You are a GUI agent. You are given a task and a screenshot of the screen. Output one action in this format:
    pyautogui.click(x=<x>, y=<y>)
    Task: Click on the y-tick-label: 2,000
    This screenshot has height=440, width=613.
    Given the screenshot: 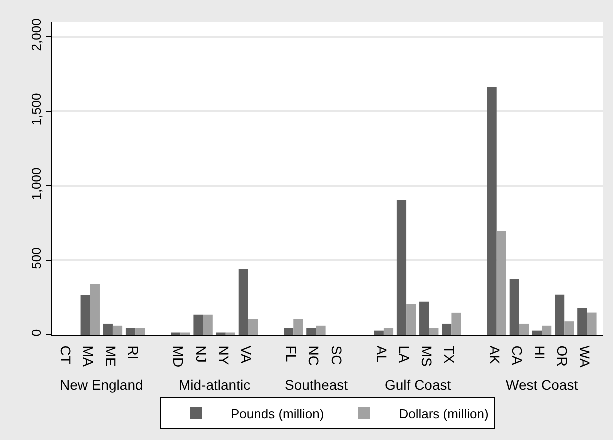 What is the action you would take?
    pyautogui.click(x=36, y=35)
    